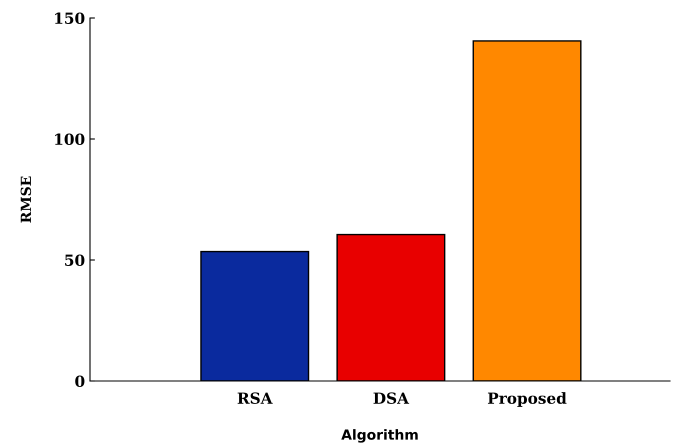 The image size is (679, 448). What do you see at coordinates (255, 398) in the screenshot?
I see `x-tick-label: RSA` at bounding box center [255, 398].